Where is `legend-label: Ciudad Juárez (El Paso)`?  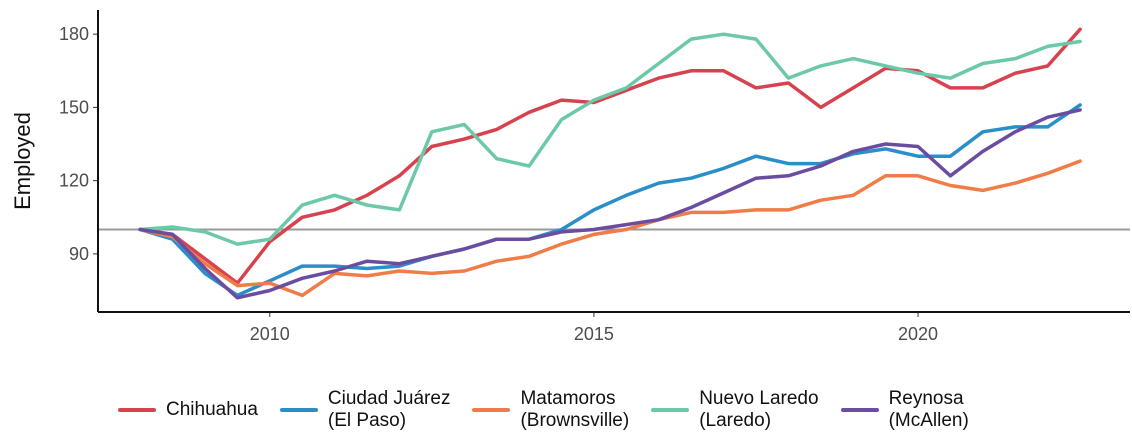
legend-label: Ciudad Juárez (El Paso) is located at coordinates (389, 409).